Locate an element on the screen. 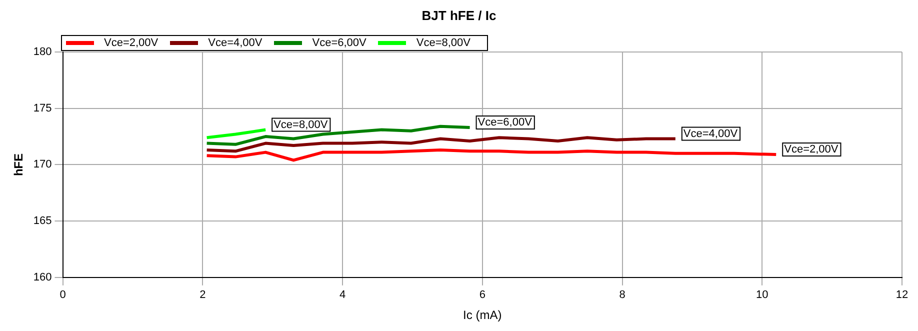 The width and height of the screenshot is (918, 331). y-tick-label: 170 is located at coordinates (42, 164).